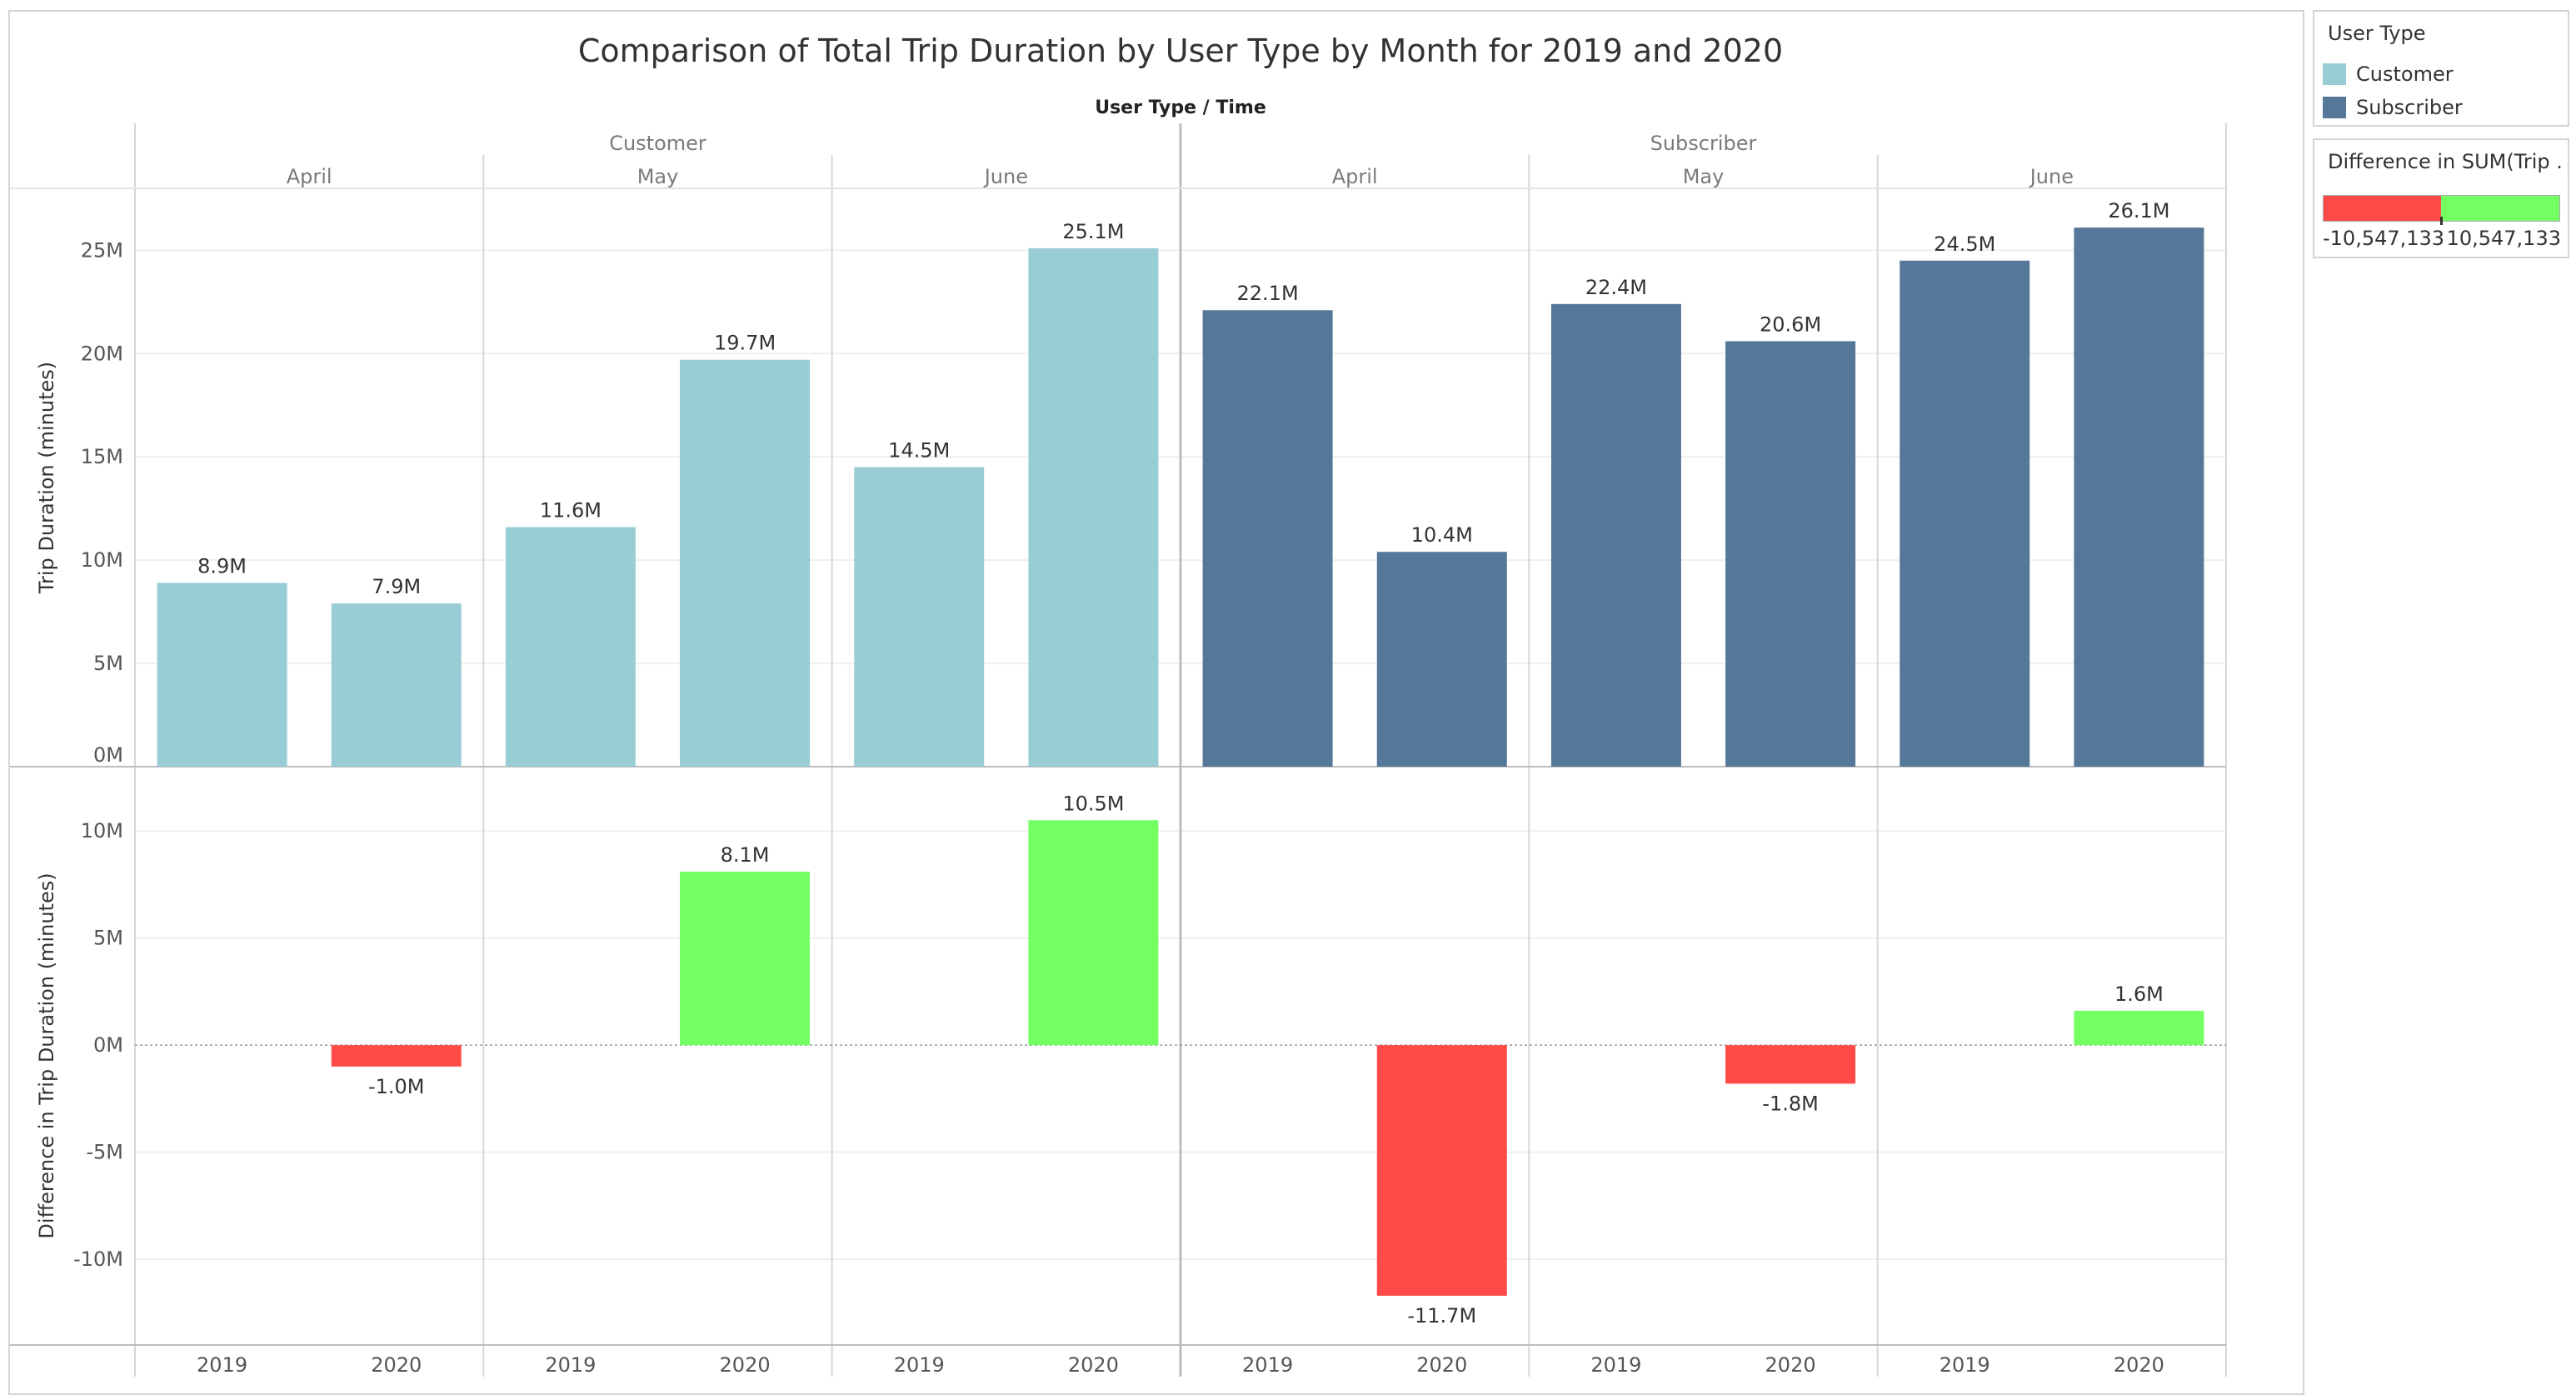 The image size is (2576, 1400). I want to click on trip-duration-bar-label: 25.1M, so click(1093, 232).